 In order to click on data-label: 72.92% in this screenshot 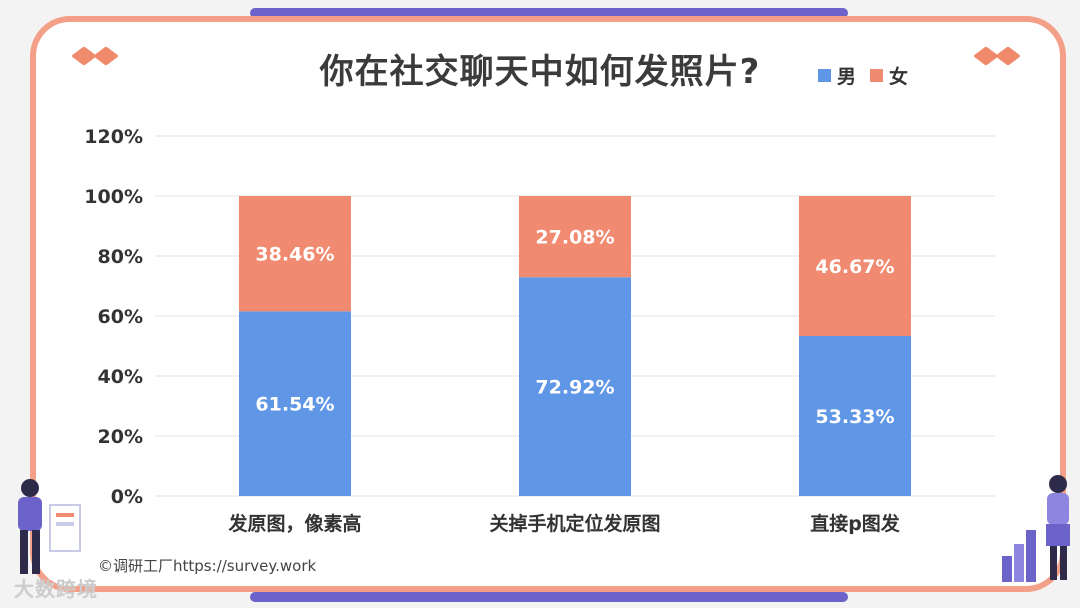, I will do `click(574, 388)`.